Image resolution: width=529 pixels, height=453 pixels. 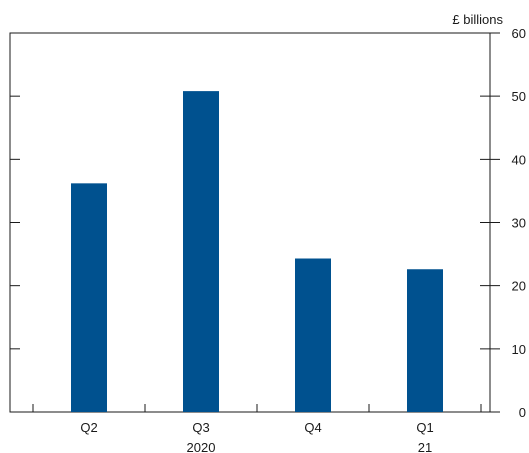 What do you see at coordinates (519, 223) in the screenshot?
I see `y-tick-label: 30` at bounding box center [519, 223].